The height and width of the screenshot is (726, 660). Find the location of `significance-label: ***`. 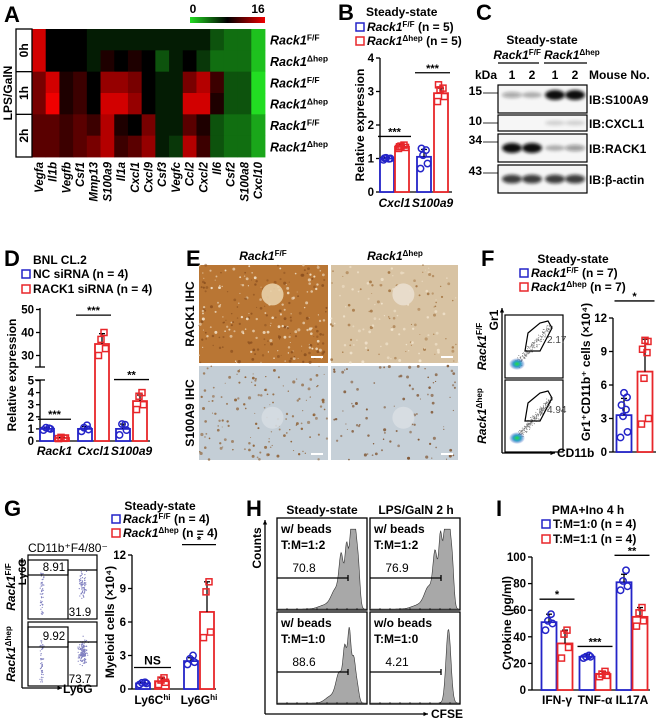

significance-label: *** is located at coordinates (395, 132).